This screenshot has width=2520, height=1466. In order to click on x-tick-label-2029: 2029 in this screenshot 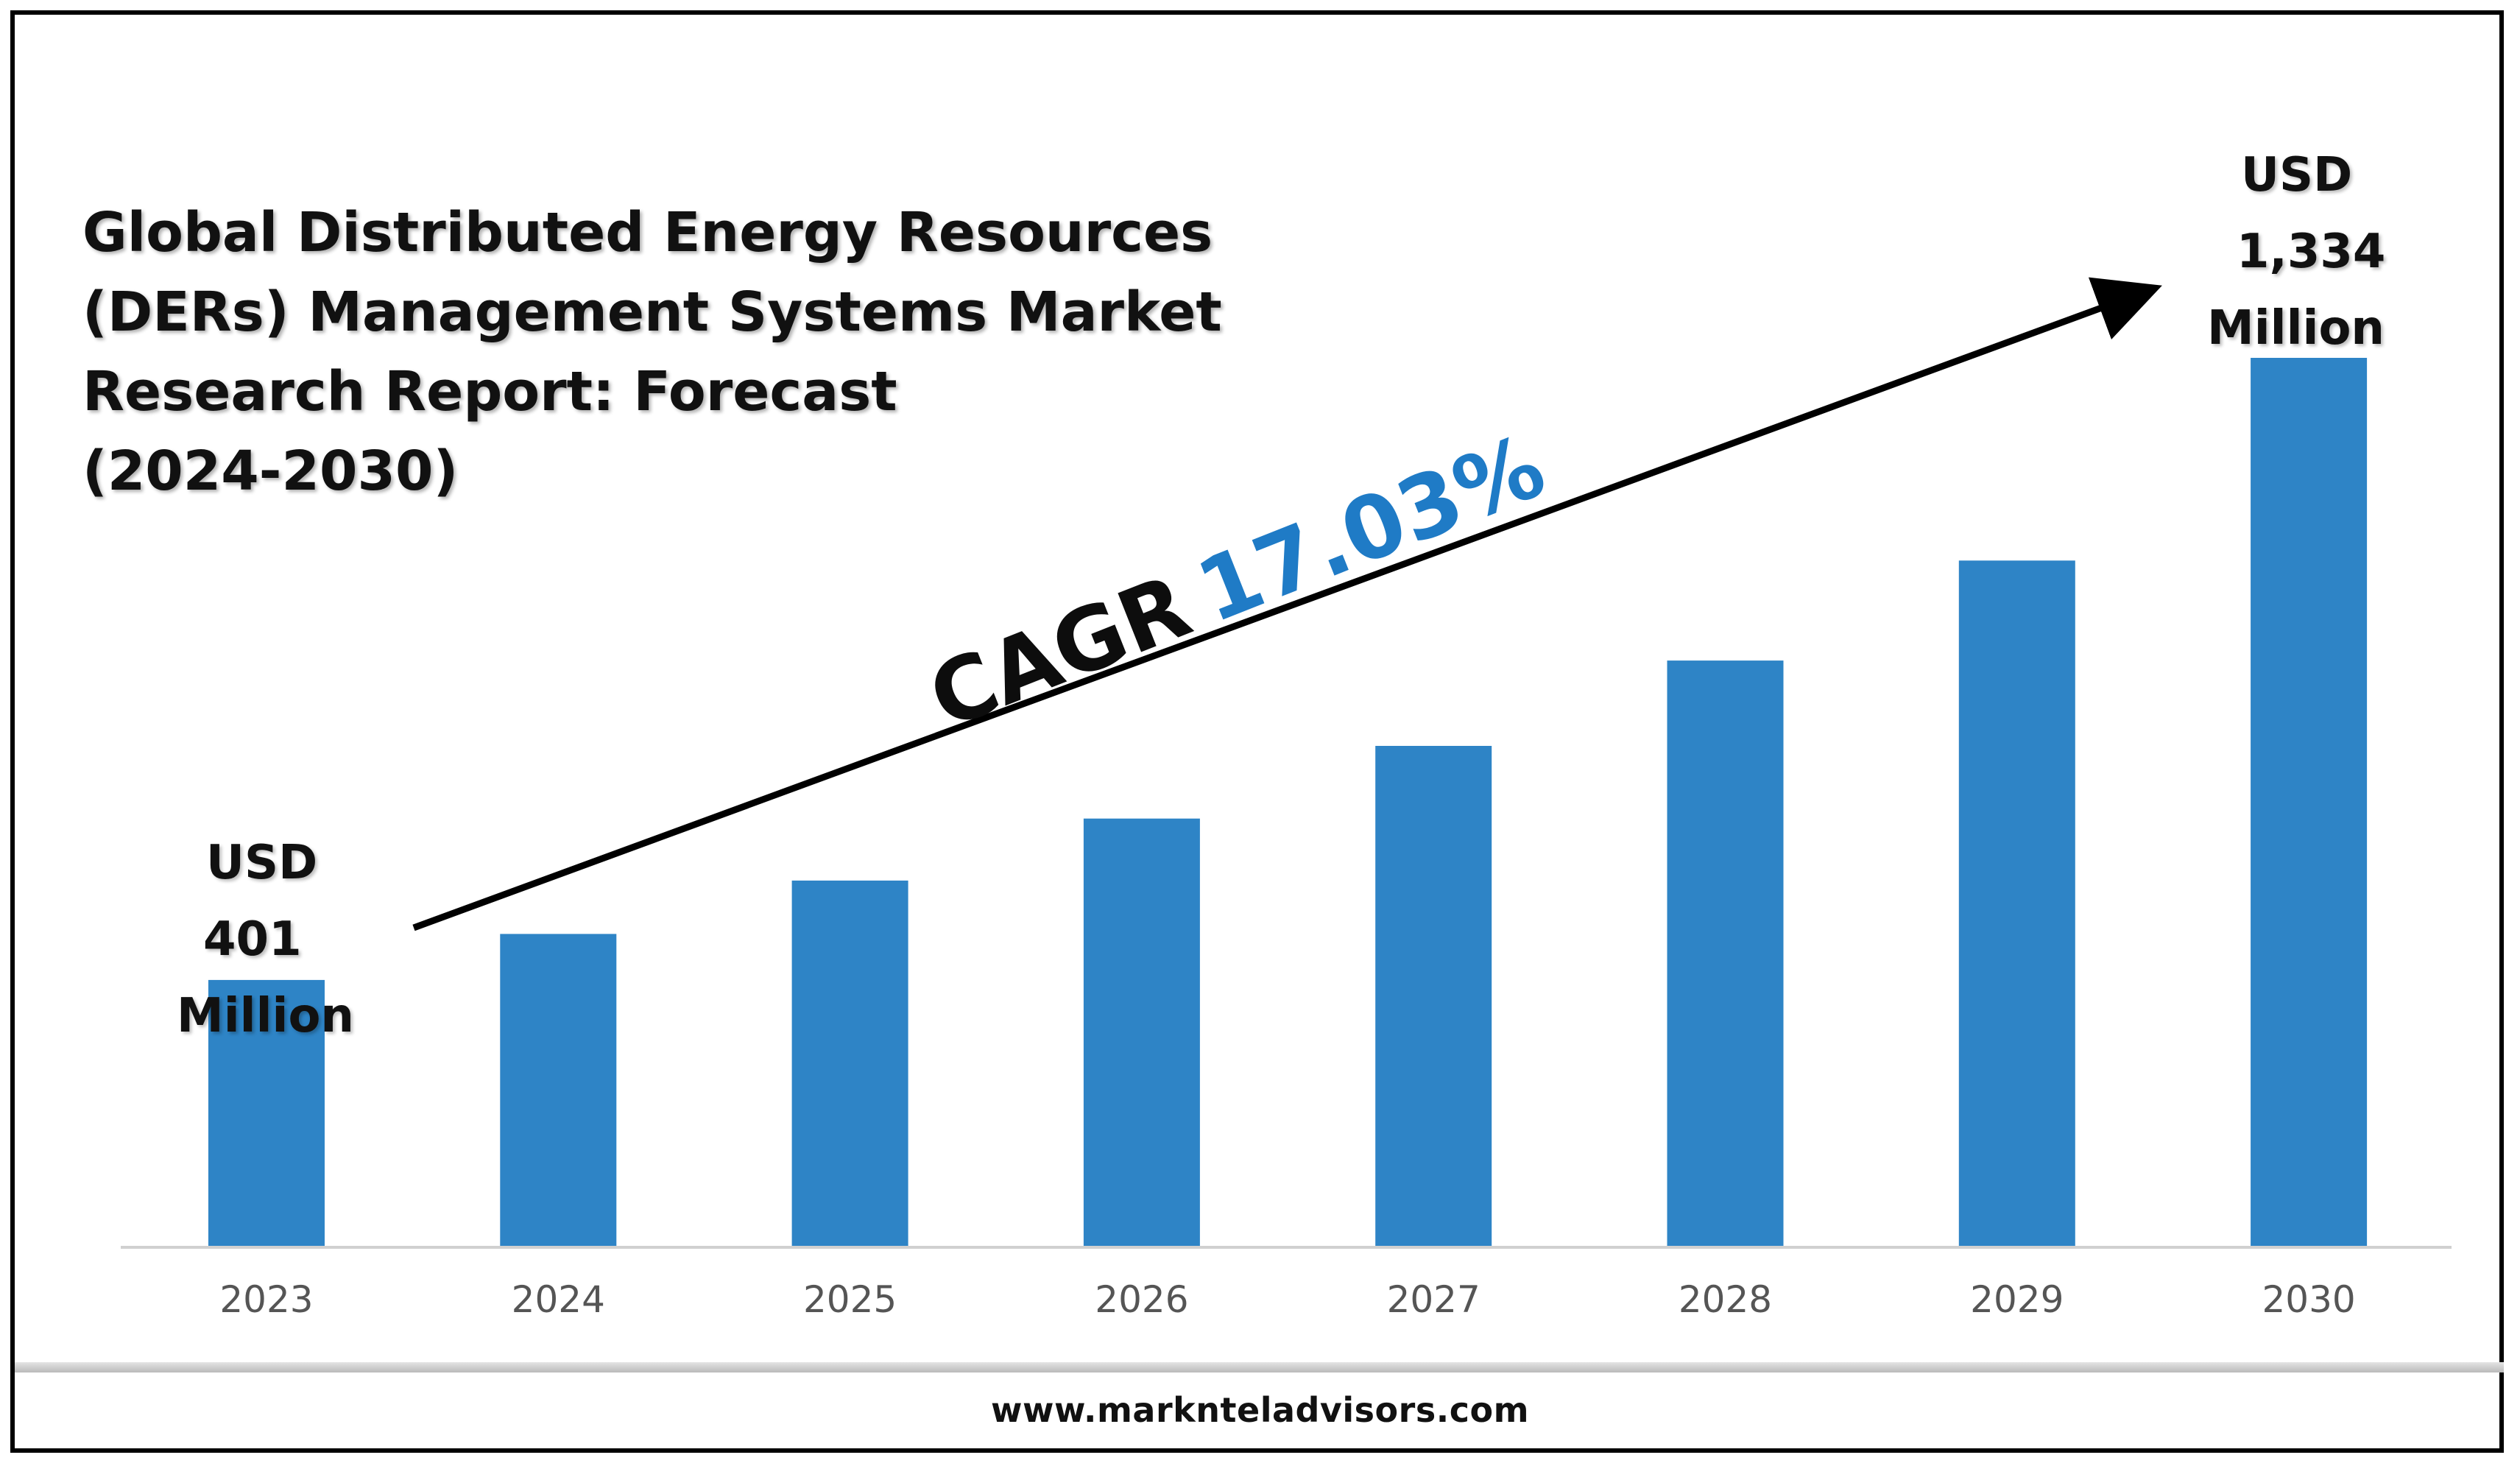, I will do `click(2017, 1299)`.